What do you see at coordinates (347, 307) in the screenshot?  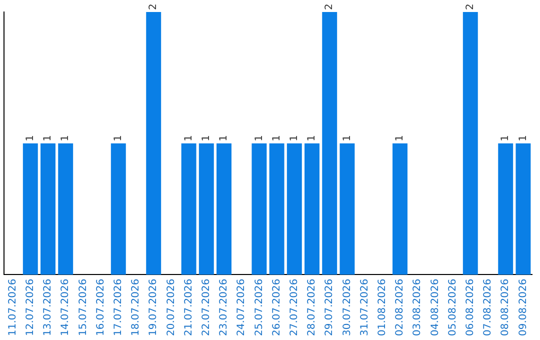 I see `x-tick-label: 30.07.2026` at bounding box center [347, 307].